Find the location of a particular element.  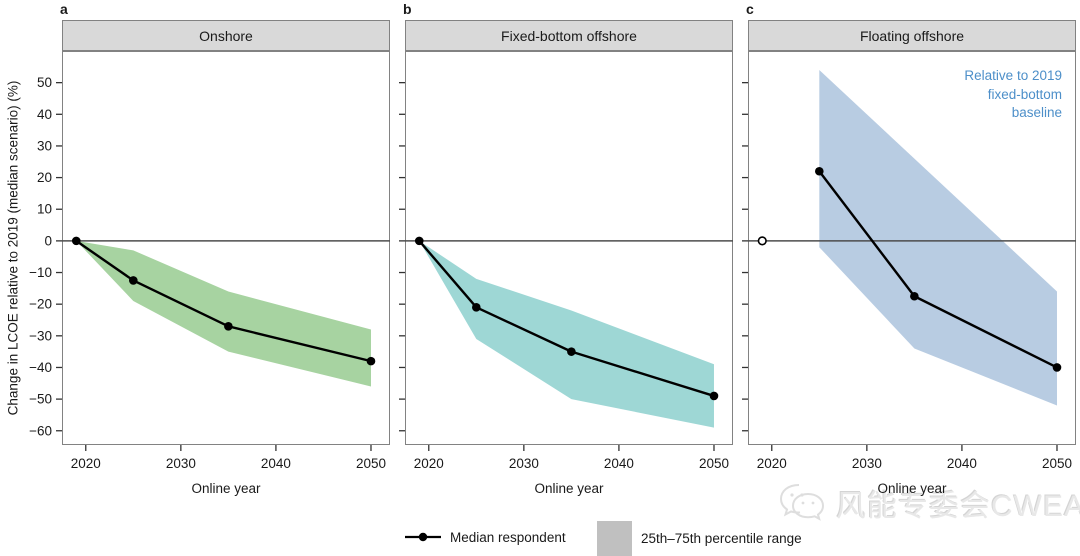

y-tick-label: −50 is located at coordinates (40, 399).